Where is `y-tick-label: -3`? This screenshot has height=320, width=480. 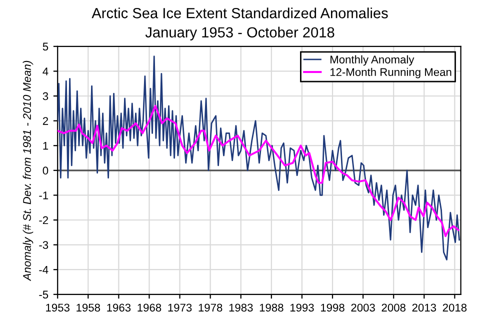 y-tick-label: -3 is located at coordinates (43, 245).